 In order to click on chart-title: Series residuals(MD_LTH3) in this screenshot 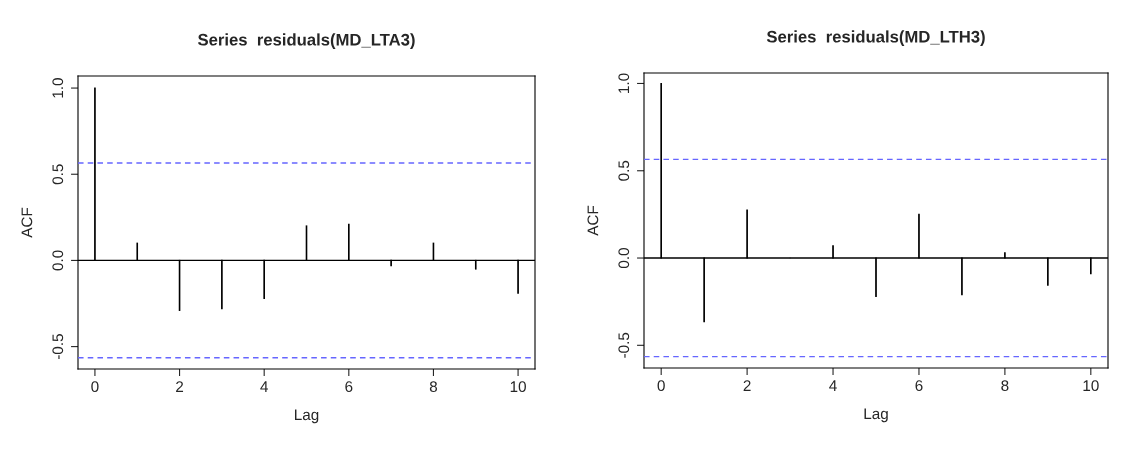, I will do `click(875, 38)`.